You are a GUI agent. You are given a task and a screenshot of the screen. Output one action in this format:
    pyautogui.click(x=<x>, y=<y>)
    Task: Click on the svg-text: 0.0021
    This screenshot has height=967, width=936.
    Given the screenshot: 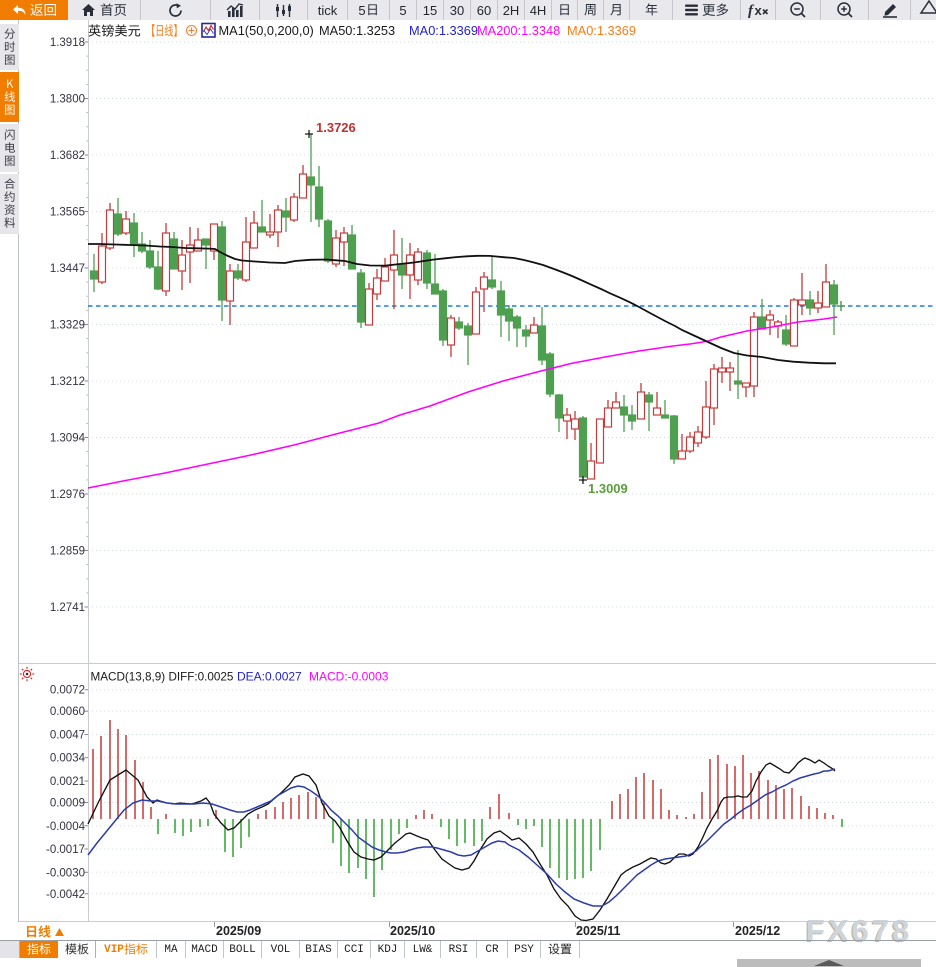 What is the action you would take?
    pyautogui.click(x=67, y=782)
    